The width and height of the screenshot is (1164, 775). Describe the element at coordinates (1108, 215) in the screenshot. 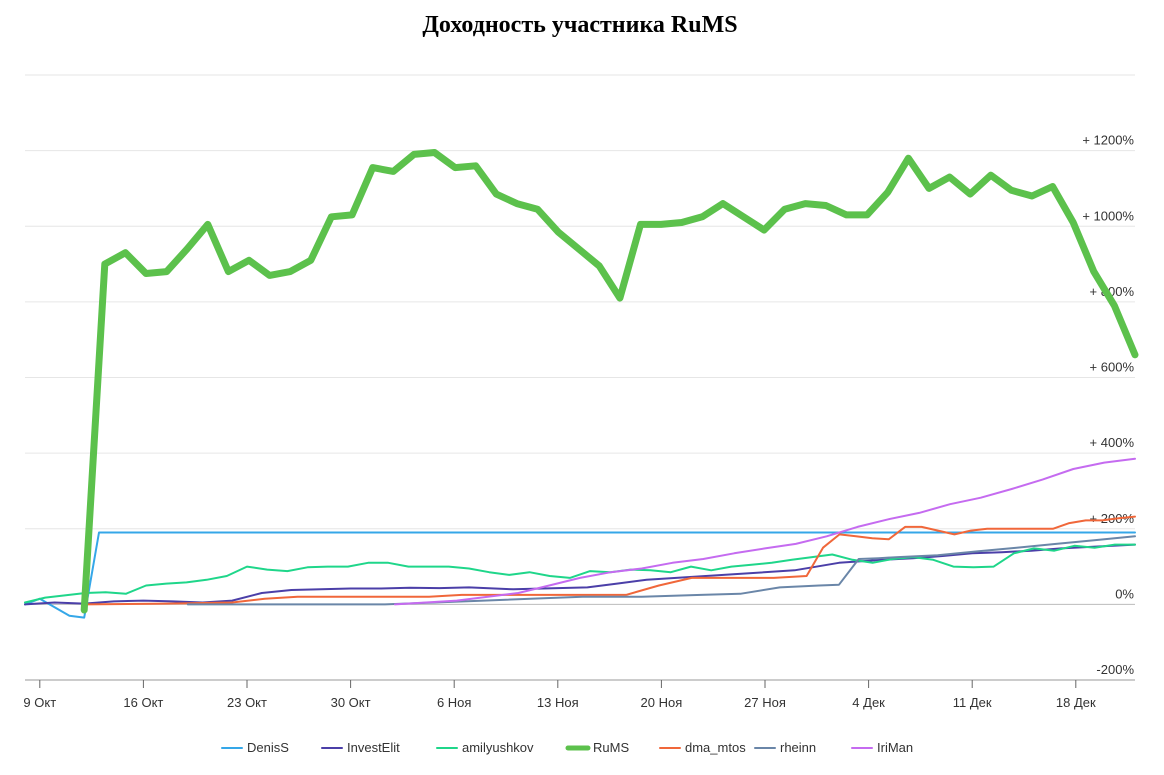

I see `y-tick-label: + 1000%` at that location.